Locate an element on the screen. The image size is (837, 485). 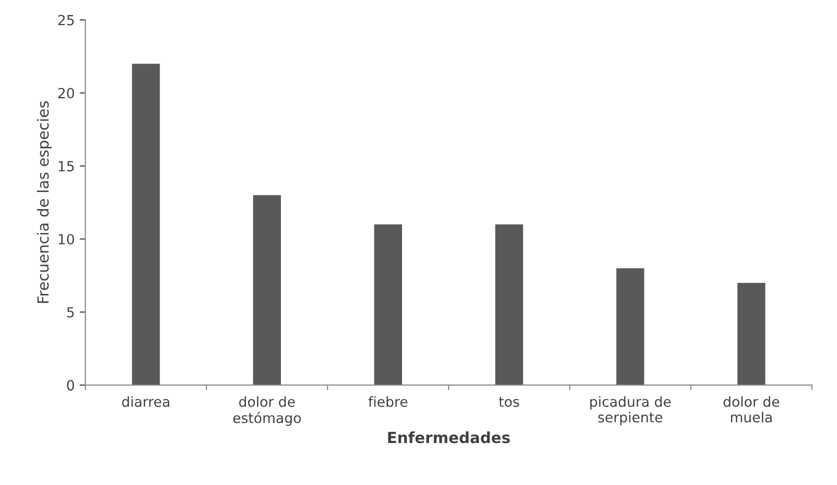
y-tick-label: 0 is located at coordinates (70, 385).